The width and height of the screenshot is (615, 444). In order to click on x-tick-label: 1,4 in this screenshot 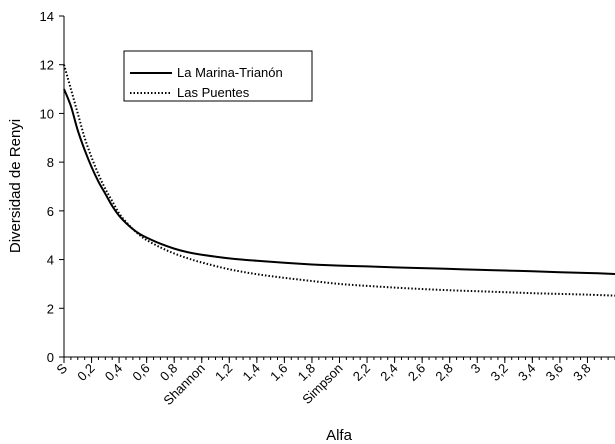, I will do `click(251, 372)`.